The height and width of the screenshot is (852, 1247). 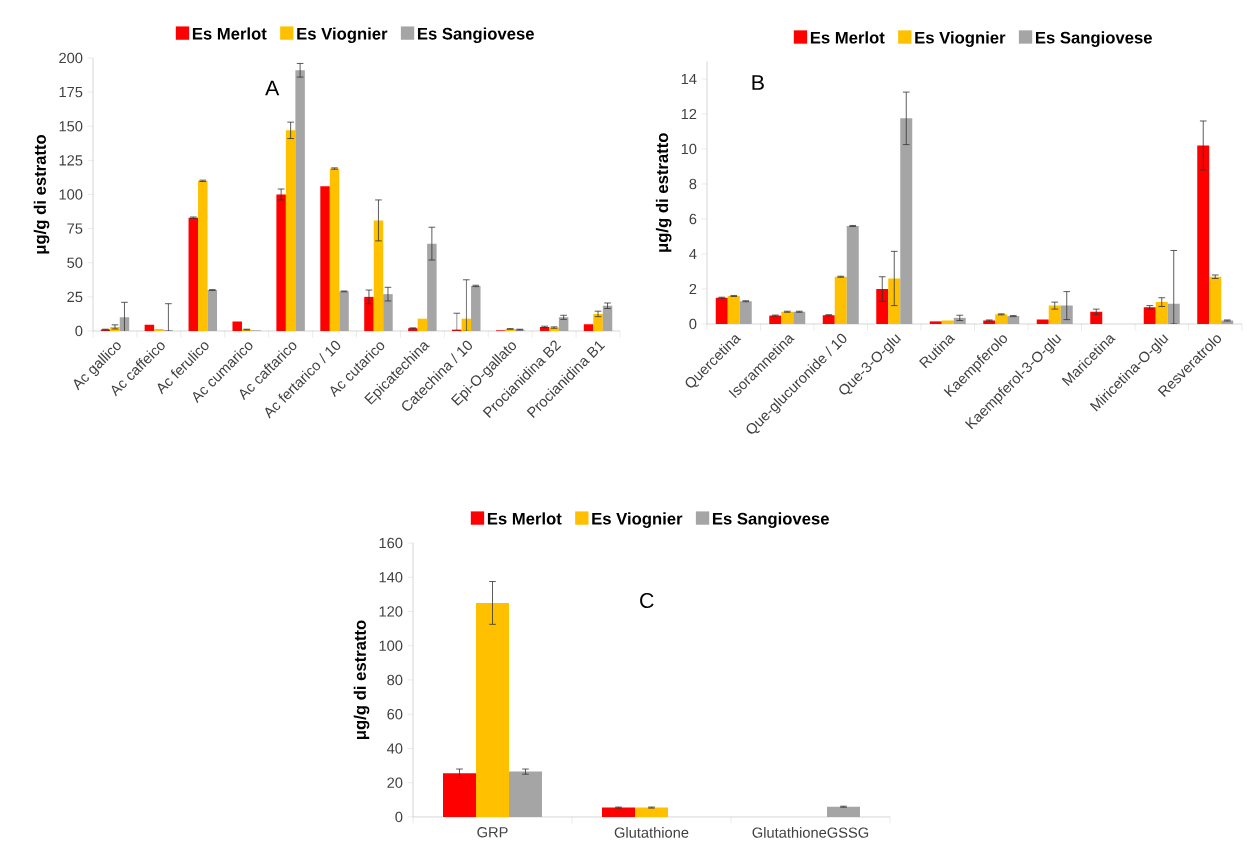 What do you see at coordinates (391, 577) in the screenshot?
I see `y-tick-label: 140` at bounding box center [391, 577].